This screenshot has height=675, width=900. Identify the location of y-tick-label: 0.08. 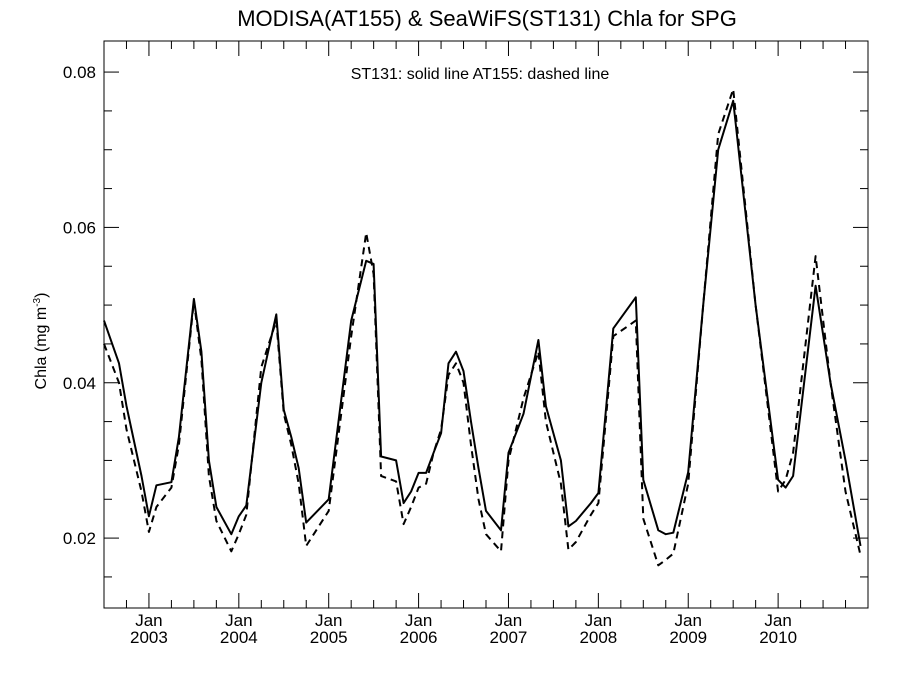
(79, 72).